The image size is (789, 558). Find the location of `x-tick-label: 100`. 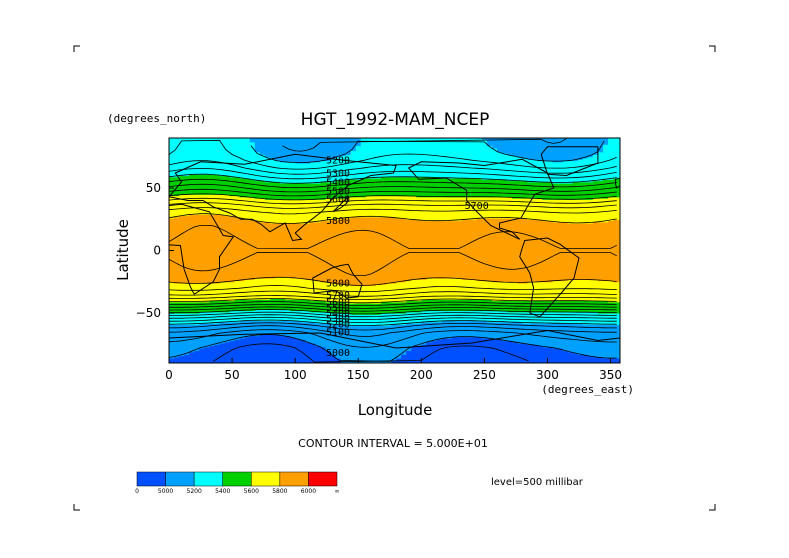

x-tick-label: 100 is located at coordinates (295, 375).